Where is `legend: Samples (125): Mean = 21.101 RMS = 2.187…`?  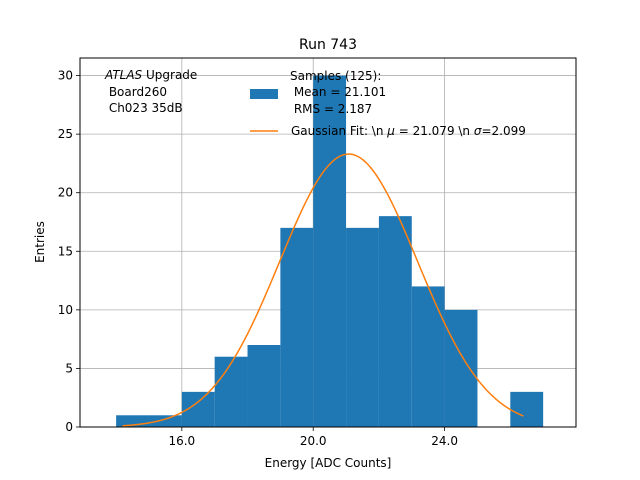
legend: Samples (125): Mean = 21.101 RMS = 2.187… is located at coordinates (388, 103).